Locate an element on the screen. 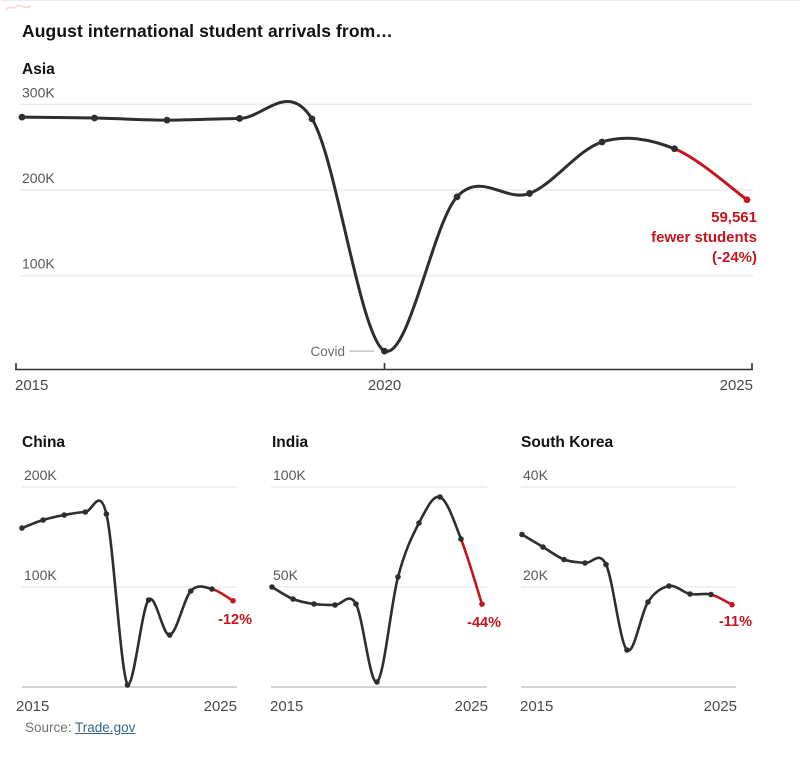 The height and width of the screenshot is (759, 800). china-decline-line is located at coordinates (222, 595).